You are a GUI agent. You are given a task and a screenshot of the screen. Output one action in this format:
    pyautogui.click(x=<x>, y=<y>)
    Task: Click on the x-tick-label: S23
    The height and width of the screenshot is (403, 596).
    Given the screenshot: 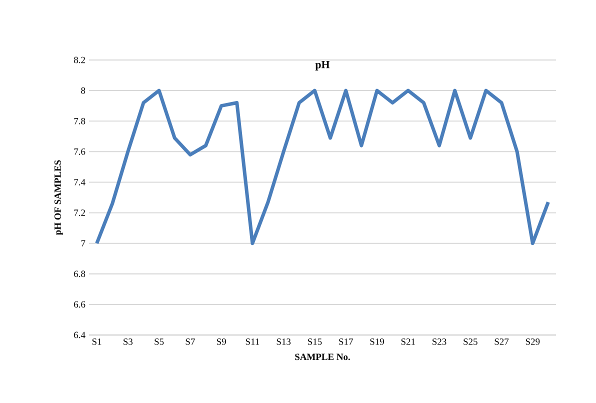 What is the action you would take?
    pyautogui.click(x=439, y=341)
    